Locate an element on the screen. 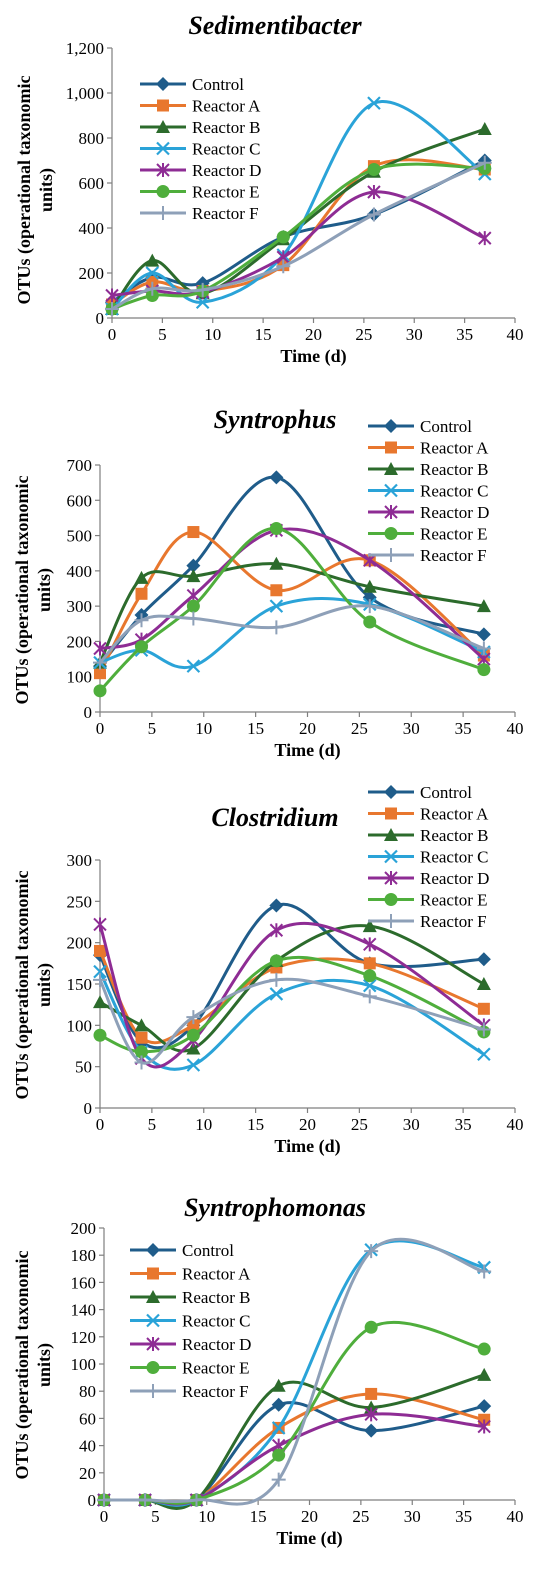  series-reactor-c is located at coordinates (292, 1018).